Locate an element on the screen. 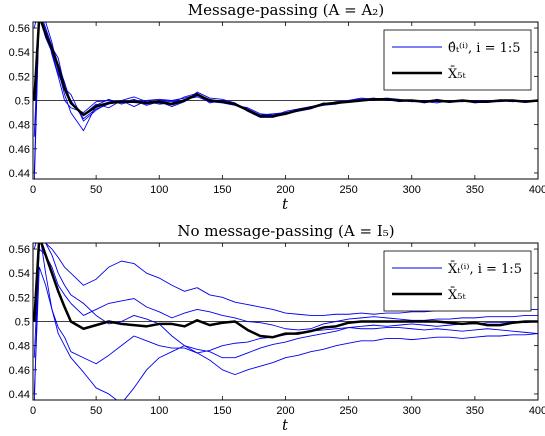 The width and height of the screenshot is (545, 436). legend: θ̂ₜ⁽ⁱ⁾, i = 1:5 X̄₅ₜ is located at coordinates (457, 60).